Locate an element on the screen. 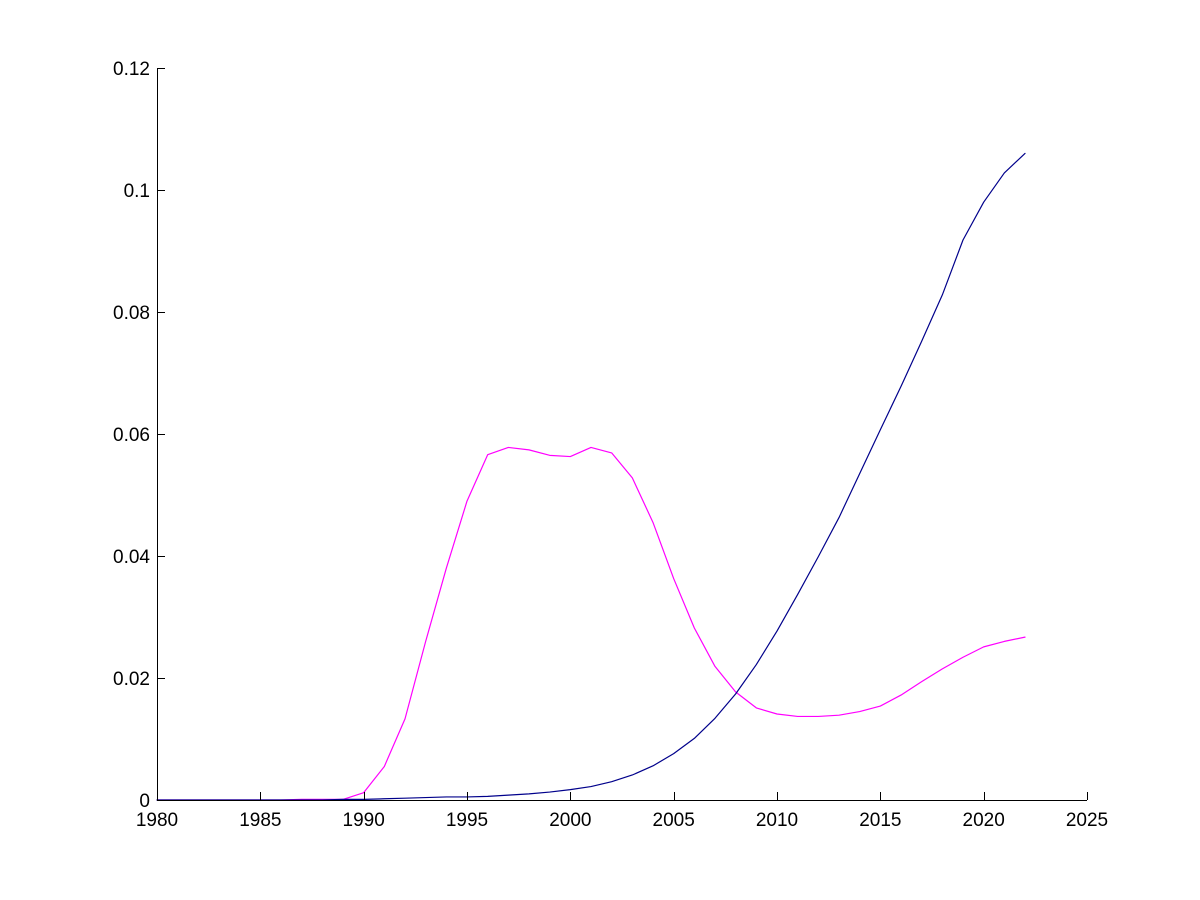 This screenshot has width=1200, height=900. y-tick-label: 0.12 is located at coordinates (131, 69).